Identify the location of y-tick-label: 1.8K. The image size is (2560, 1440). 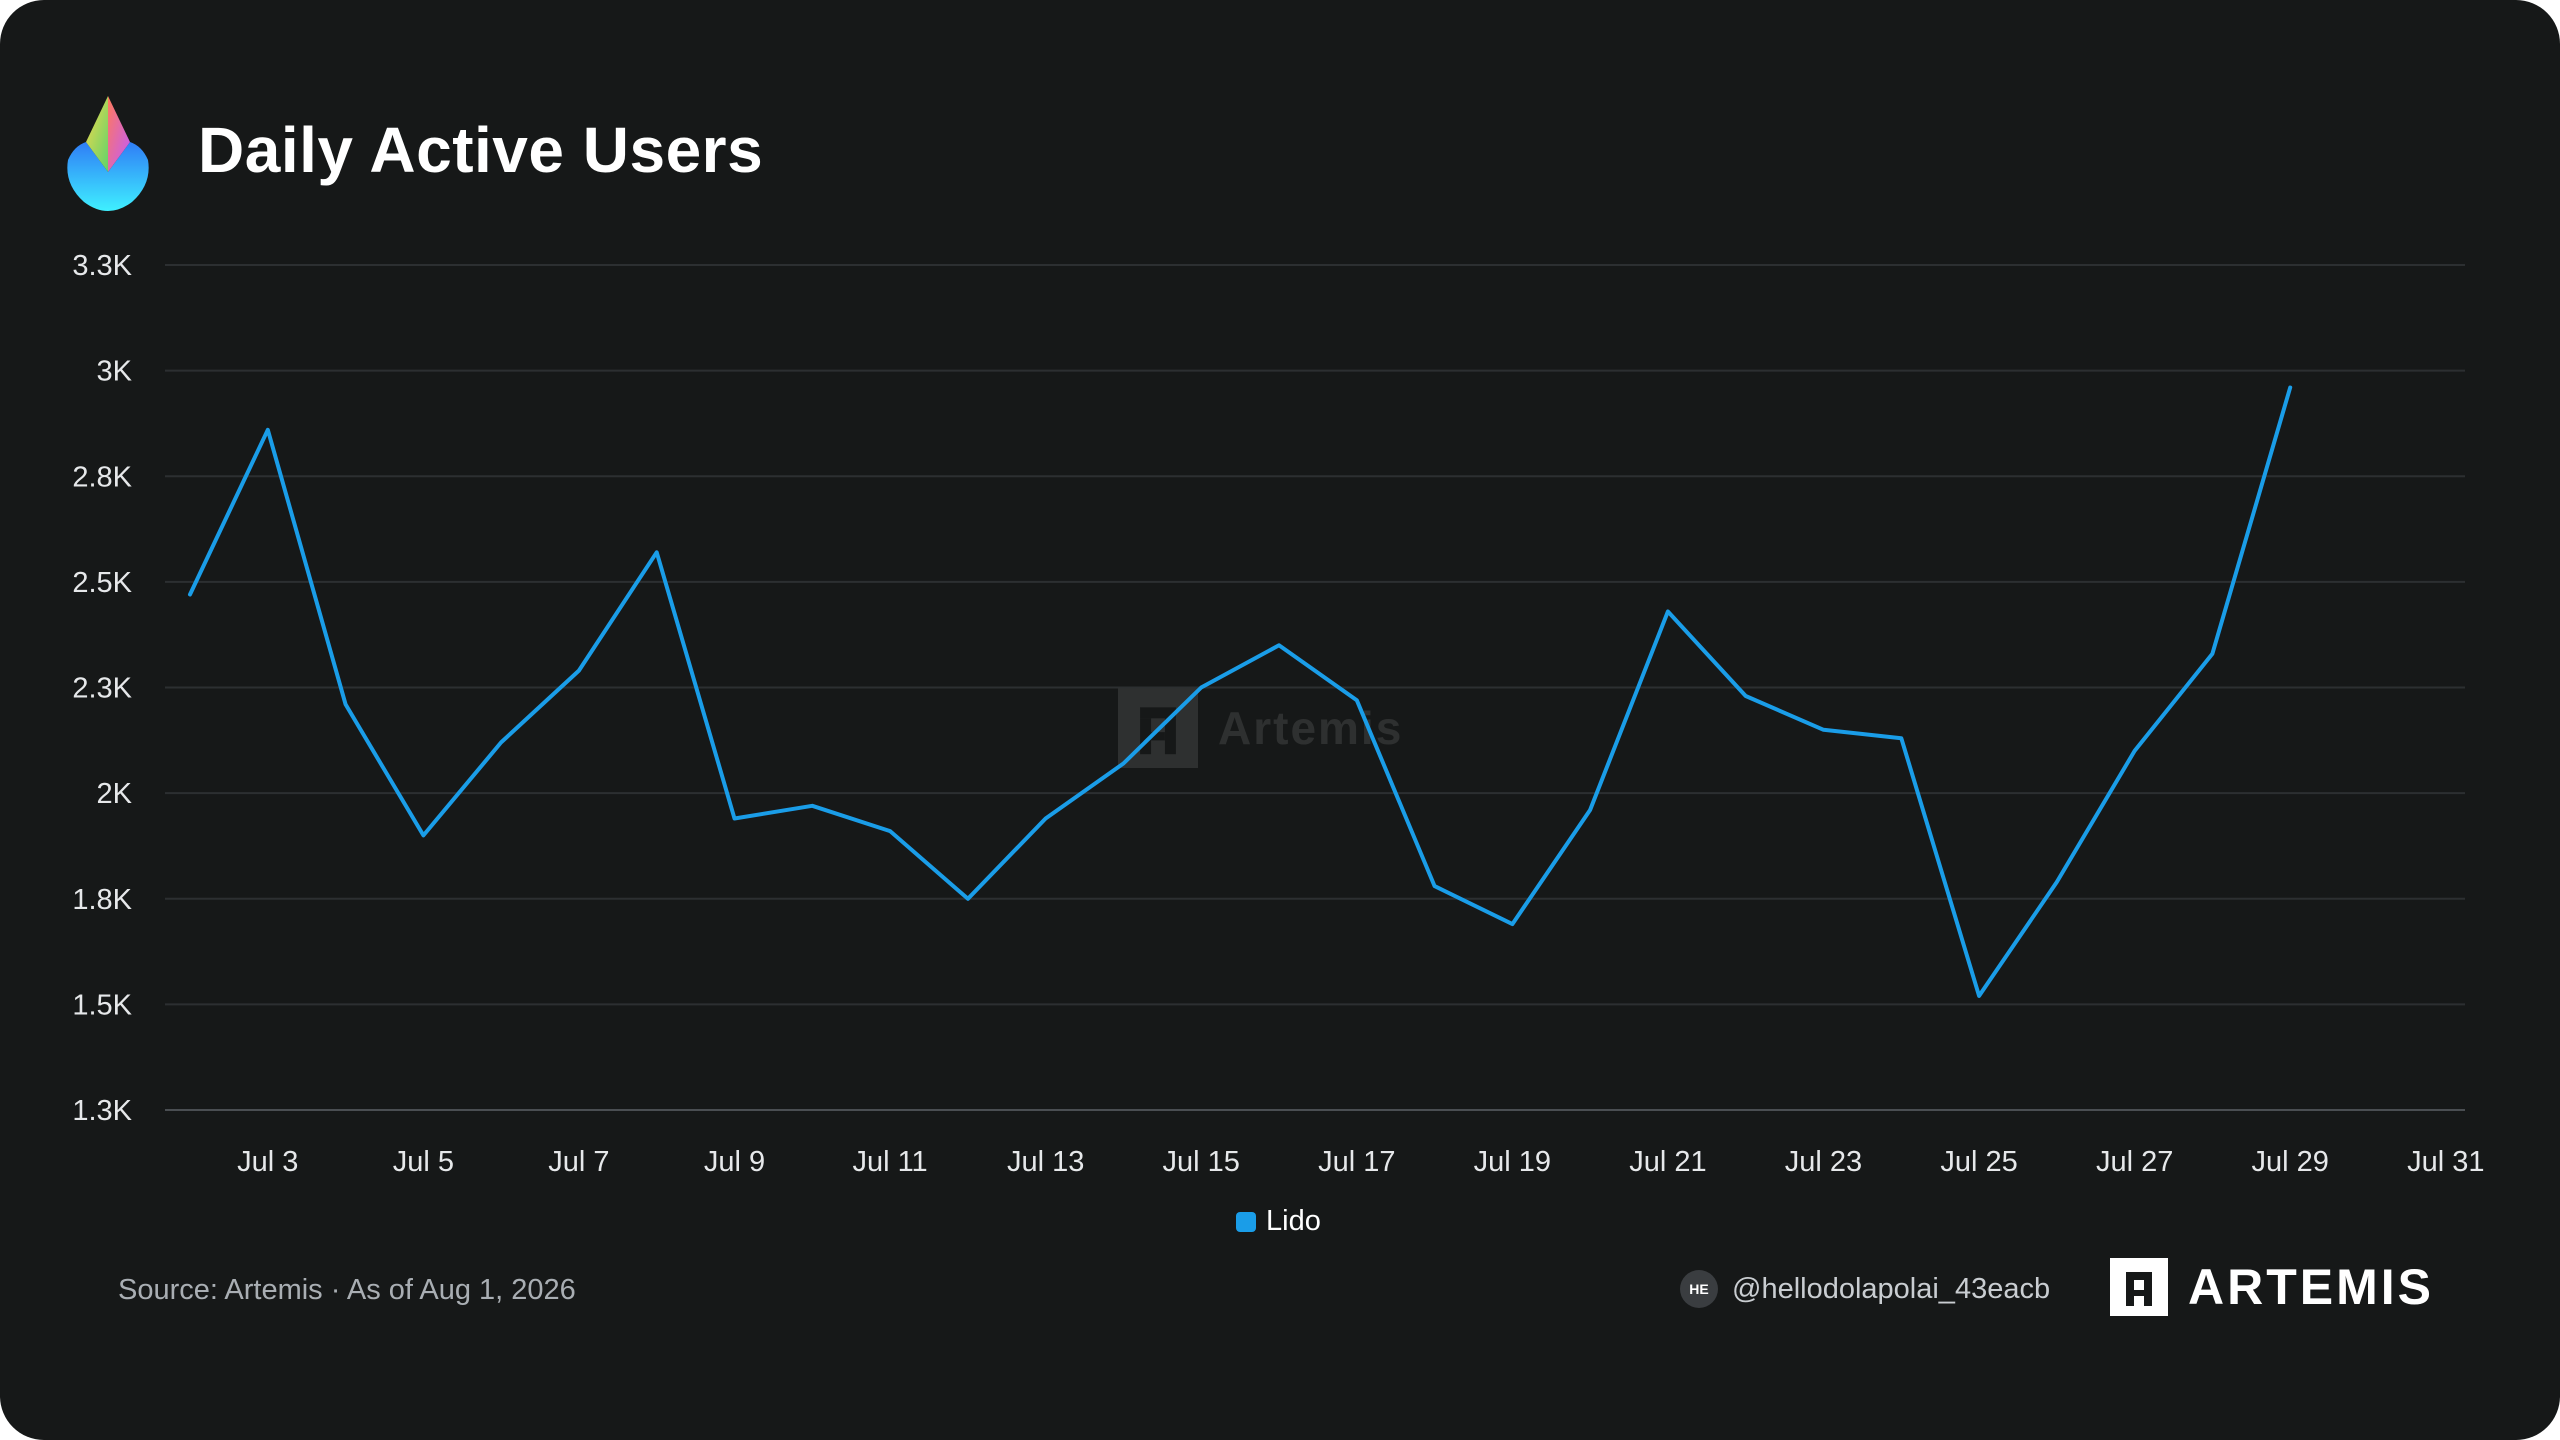
(102, 900).